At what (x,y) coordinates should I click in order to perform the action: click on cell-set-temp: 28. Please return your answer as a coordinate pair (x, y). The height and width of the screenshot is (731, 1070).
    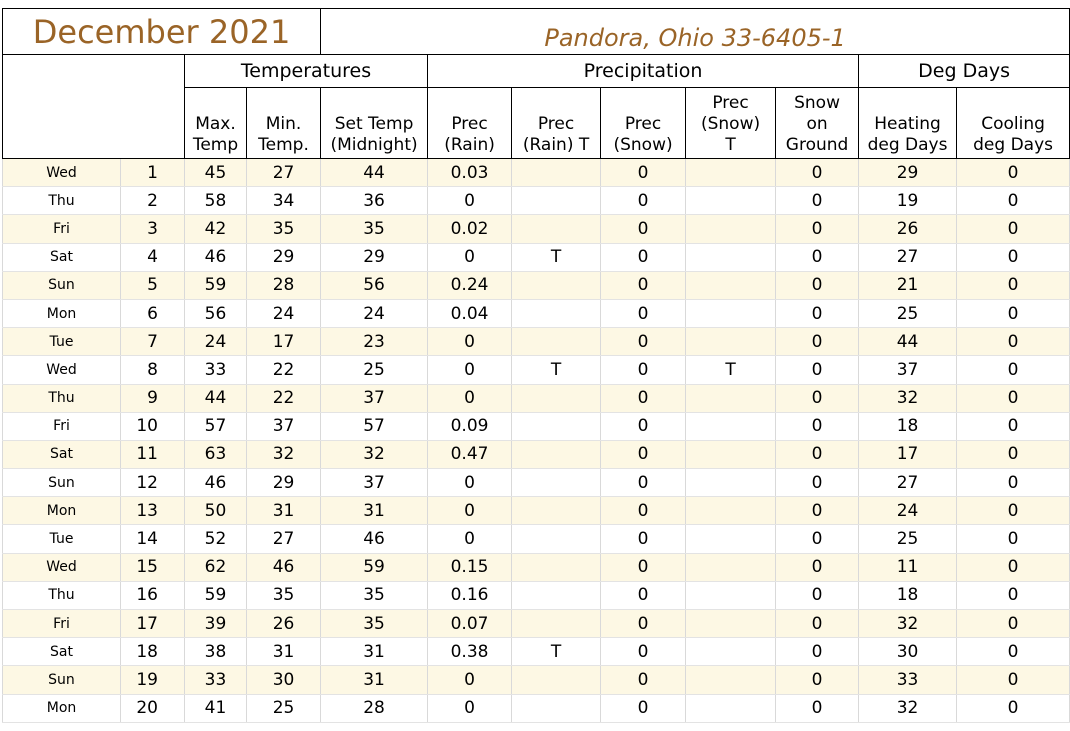
    Looking at the image, I should click on (374, 708).